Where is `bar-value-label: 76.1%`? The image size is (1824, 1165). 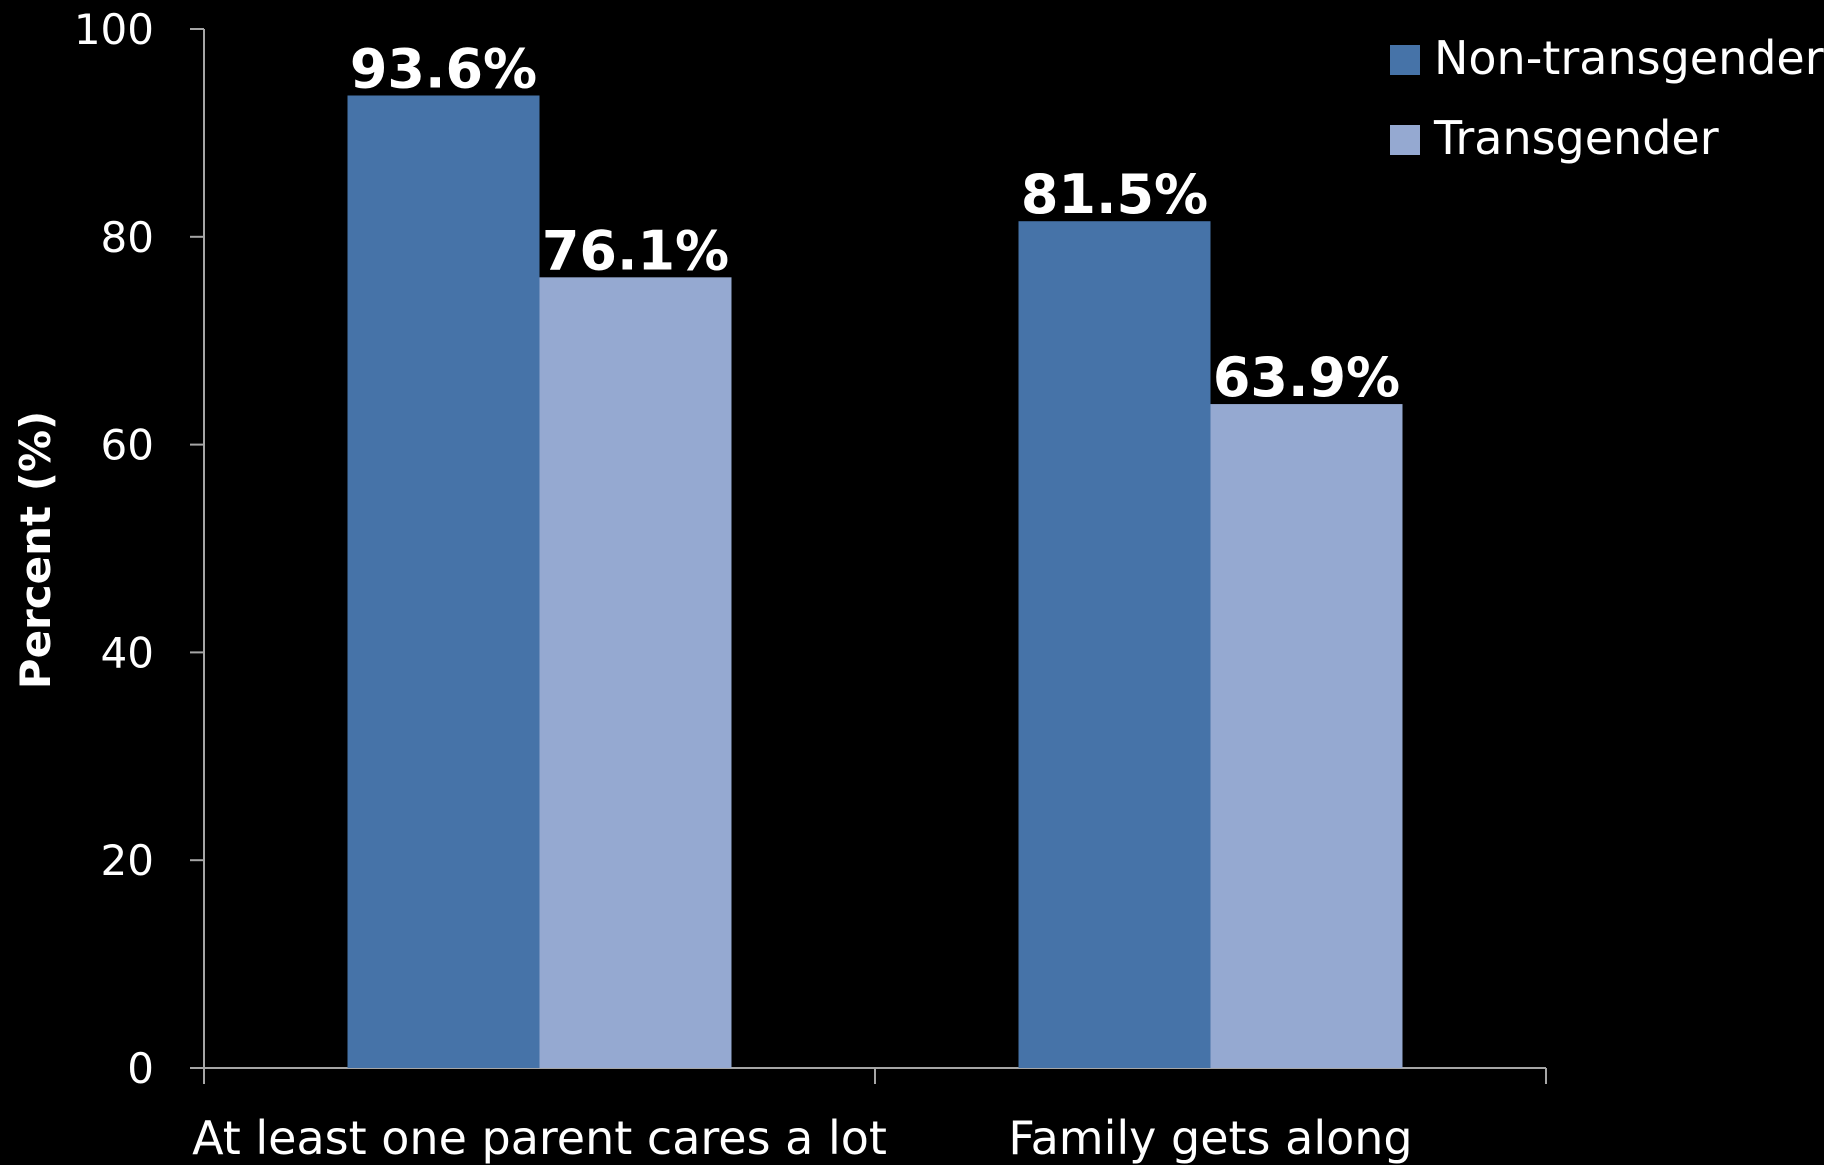
bar-value-label: 76.1% is located at coordinates (635, 250).